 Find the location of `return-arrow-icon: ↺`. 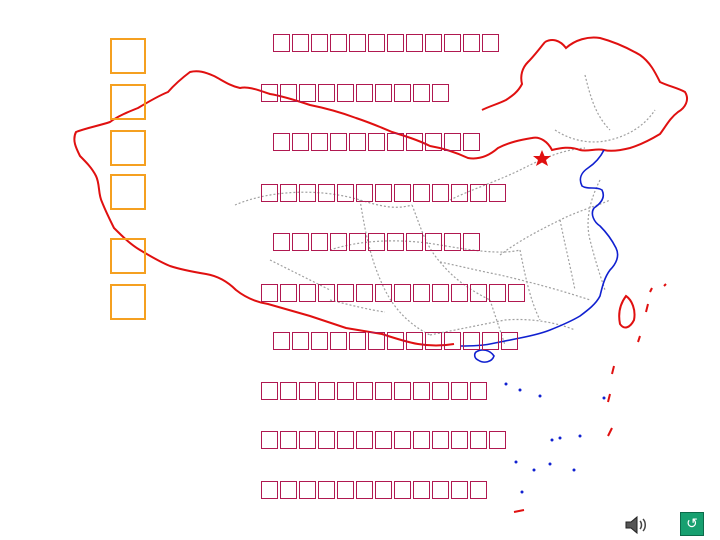

return-arrow-icon: ↺ is located at coordinates (692, 524).